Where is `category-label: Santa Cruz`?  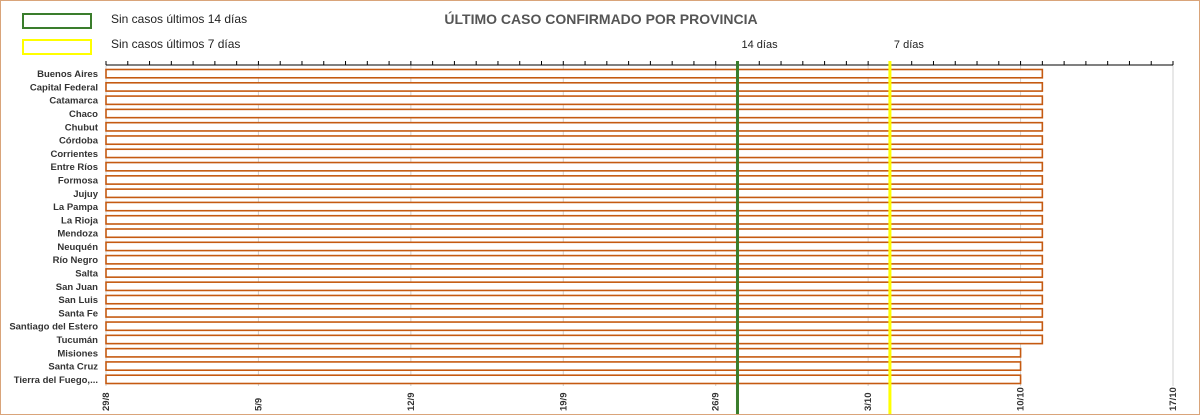 category-label: Santa Cruz is located at coordinates (73, 367).